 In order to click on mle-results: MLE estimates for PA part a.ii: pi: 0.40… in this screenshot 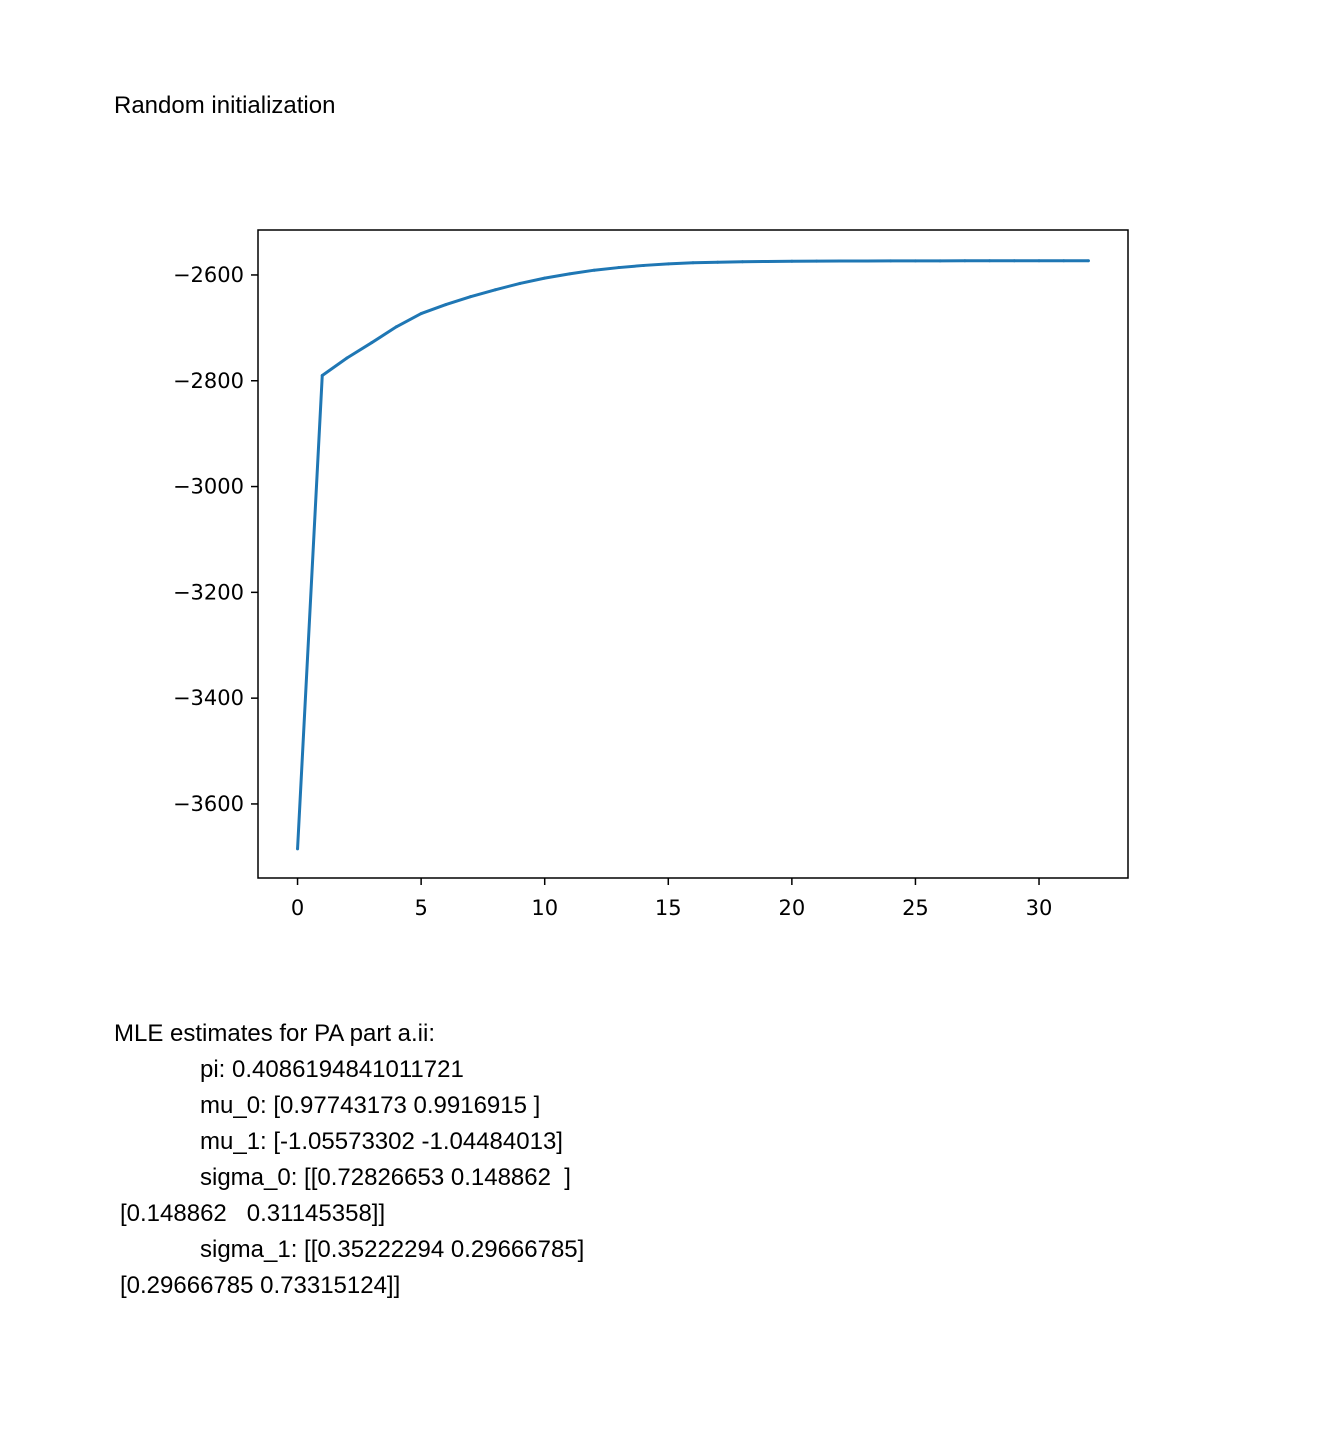, I will do `click(349, 1160)`.